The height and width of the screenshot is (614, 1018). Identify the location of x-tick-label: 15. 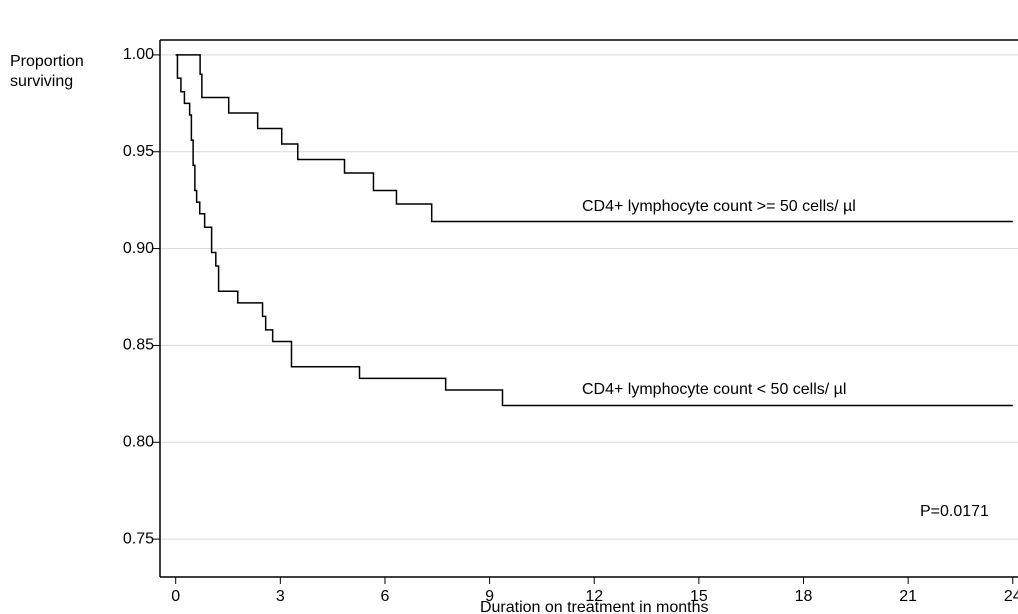
(699, 596).